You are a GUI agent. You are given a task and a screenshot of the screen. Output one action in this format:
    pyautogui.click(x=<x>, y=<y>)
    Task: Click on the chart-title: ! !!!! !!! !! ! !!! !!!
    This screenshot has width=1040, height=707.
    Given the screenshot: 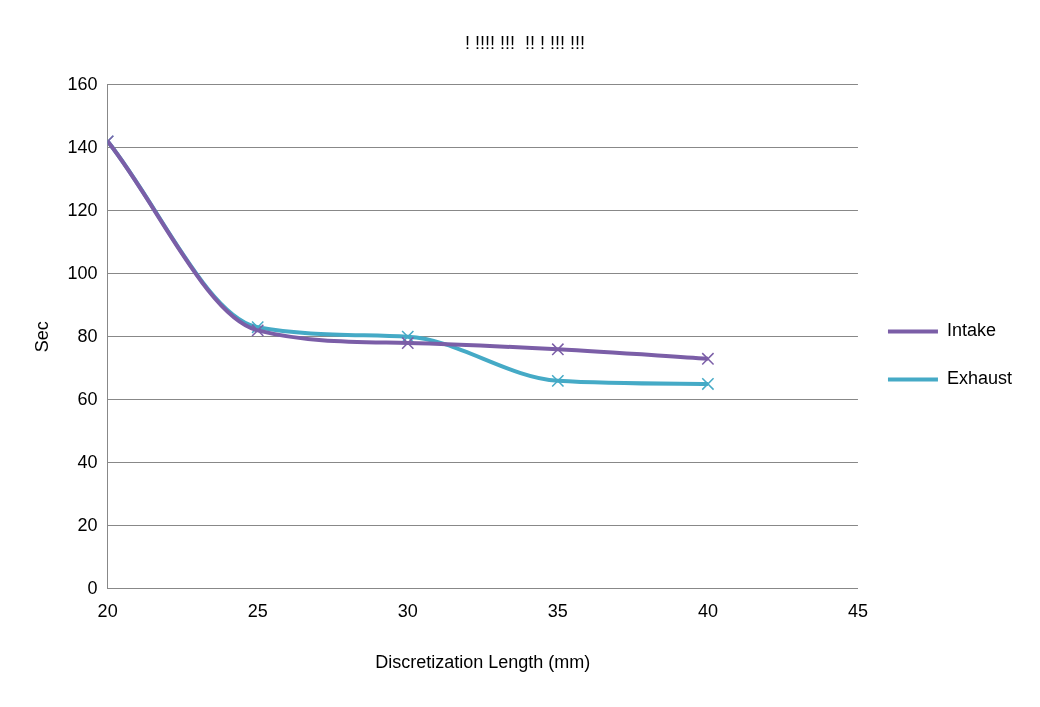 What is the action you would take?
    pyautogui.click(x=525, y=42)
    